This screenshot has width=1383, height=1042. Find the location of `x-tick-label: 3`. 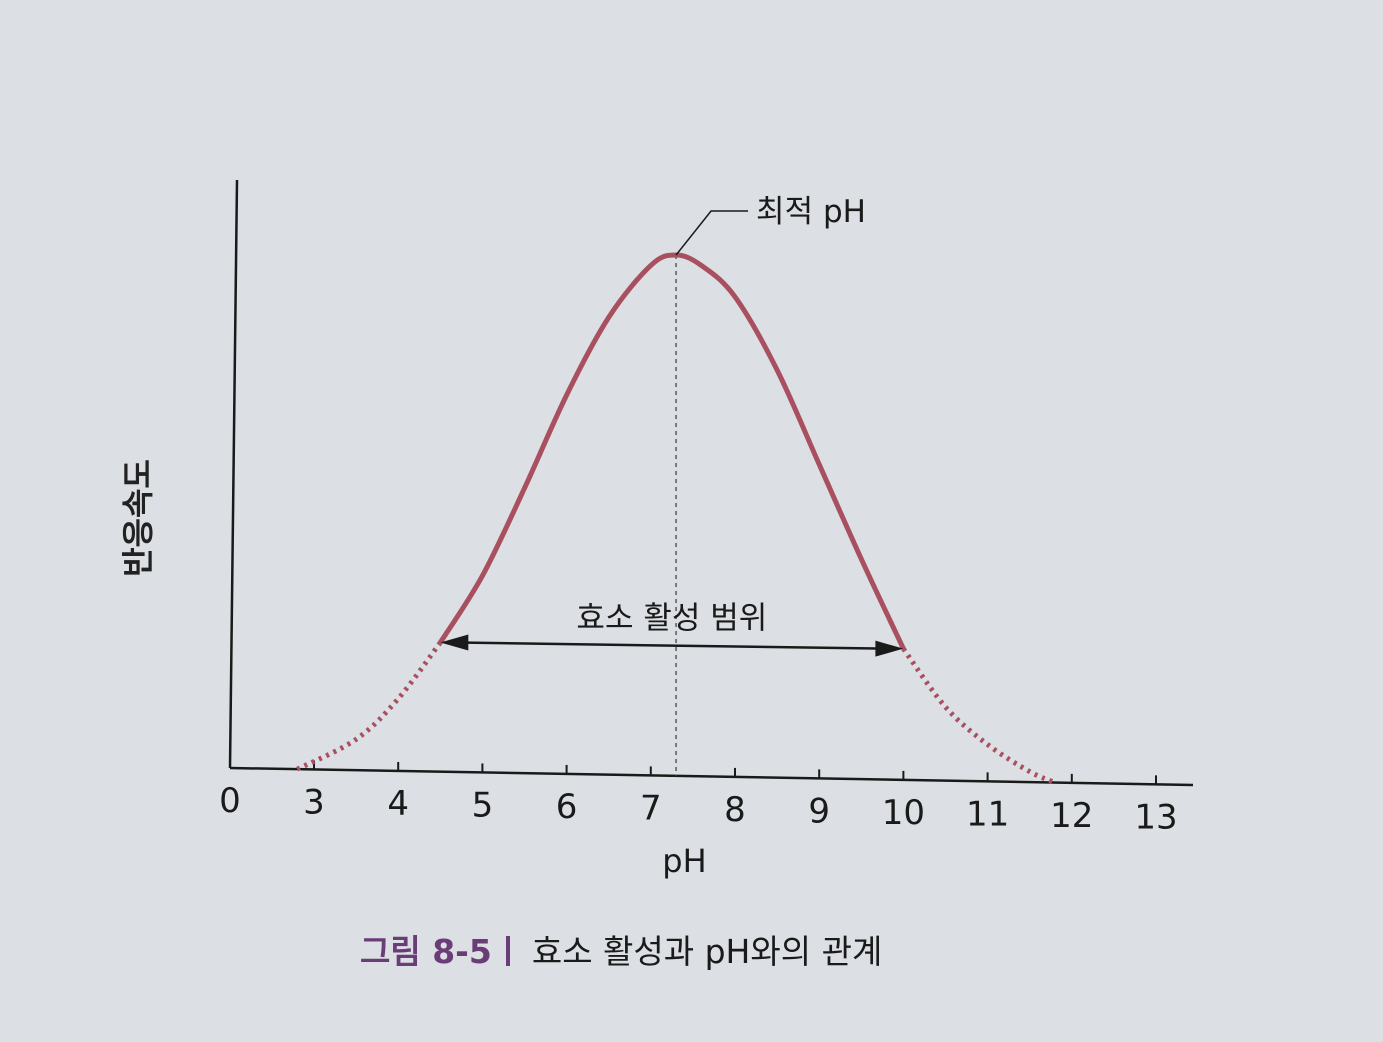

x-tick-label: 3 is located at coordinates (314, 802).